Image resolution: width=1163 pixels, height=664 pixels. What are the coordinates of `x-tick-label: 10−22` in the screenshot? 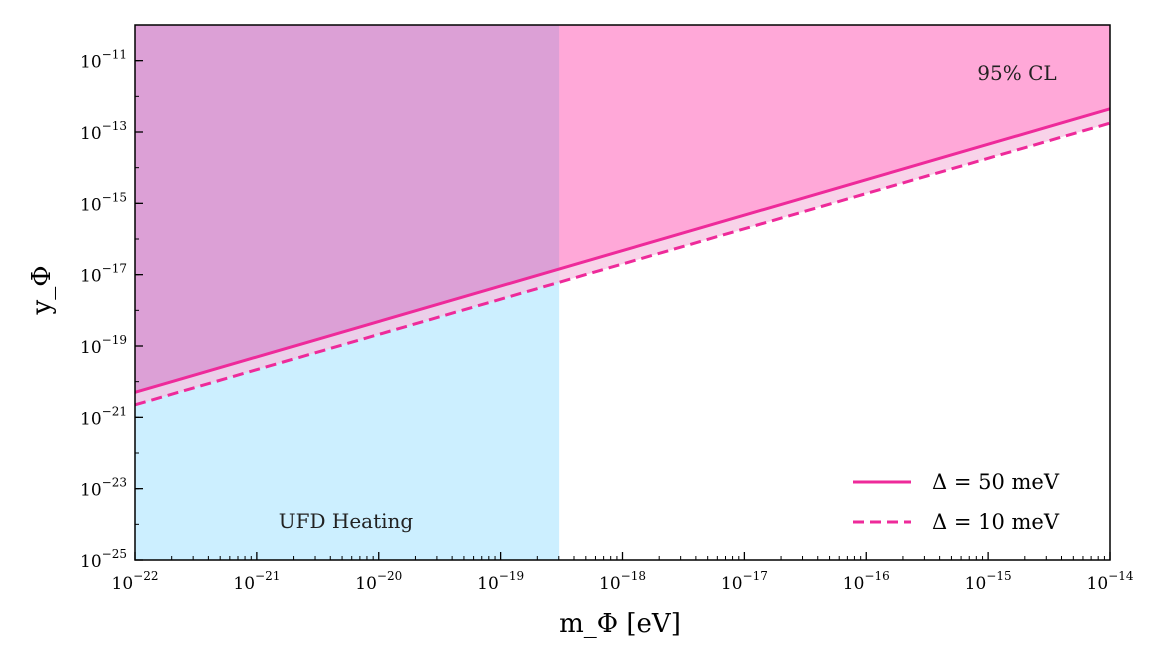 It's located at (135, 581).